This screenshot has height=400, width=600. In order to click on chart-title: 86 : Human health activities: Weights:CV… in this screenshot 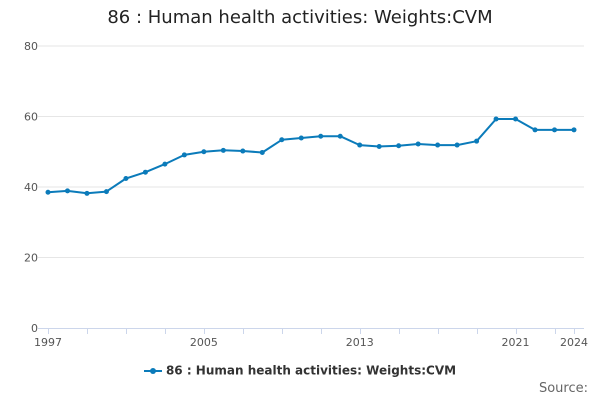, I will do `click(300, 17)`.